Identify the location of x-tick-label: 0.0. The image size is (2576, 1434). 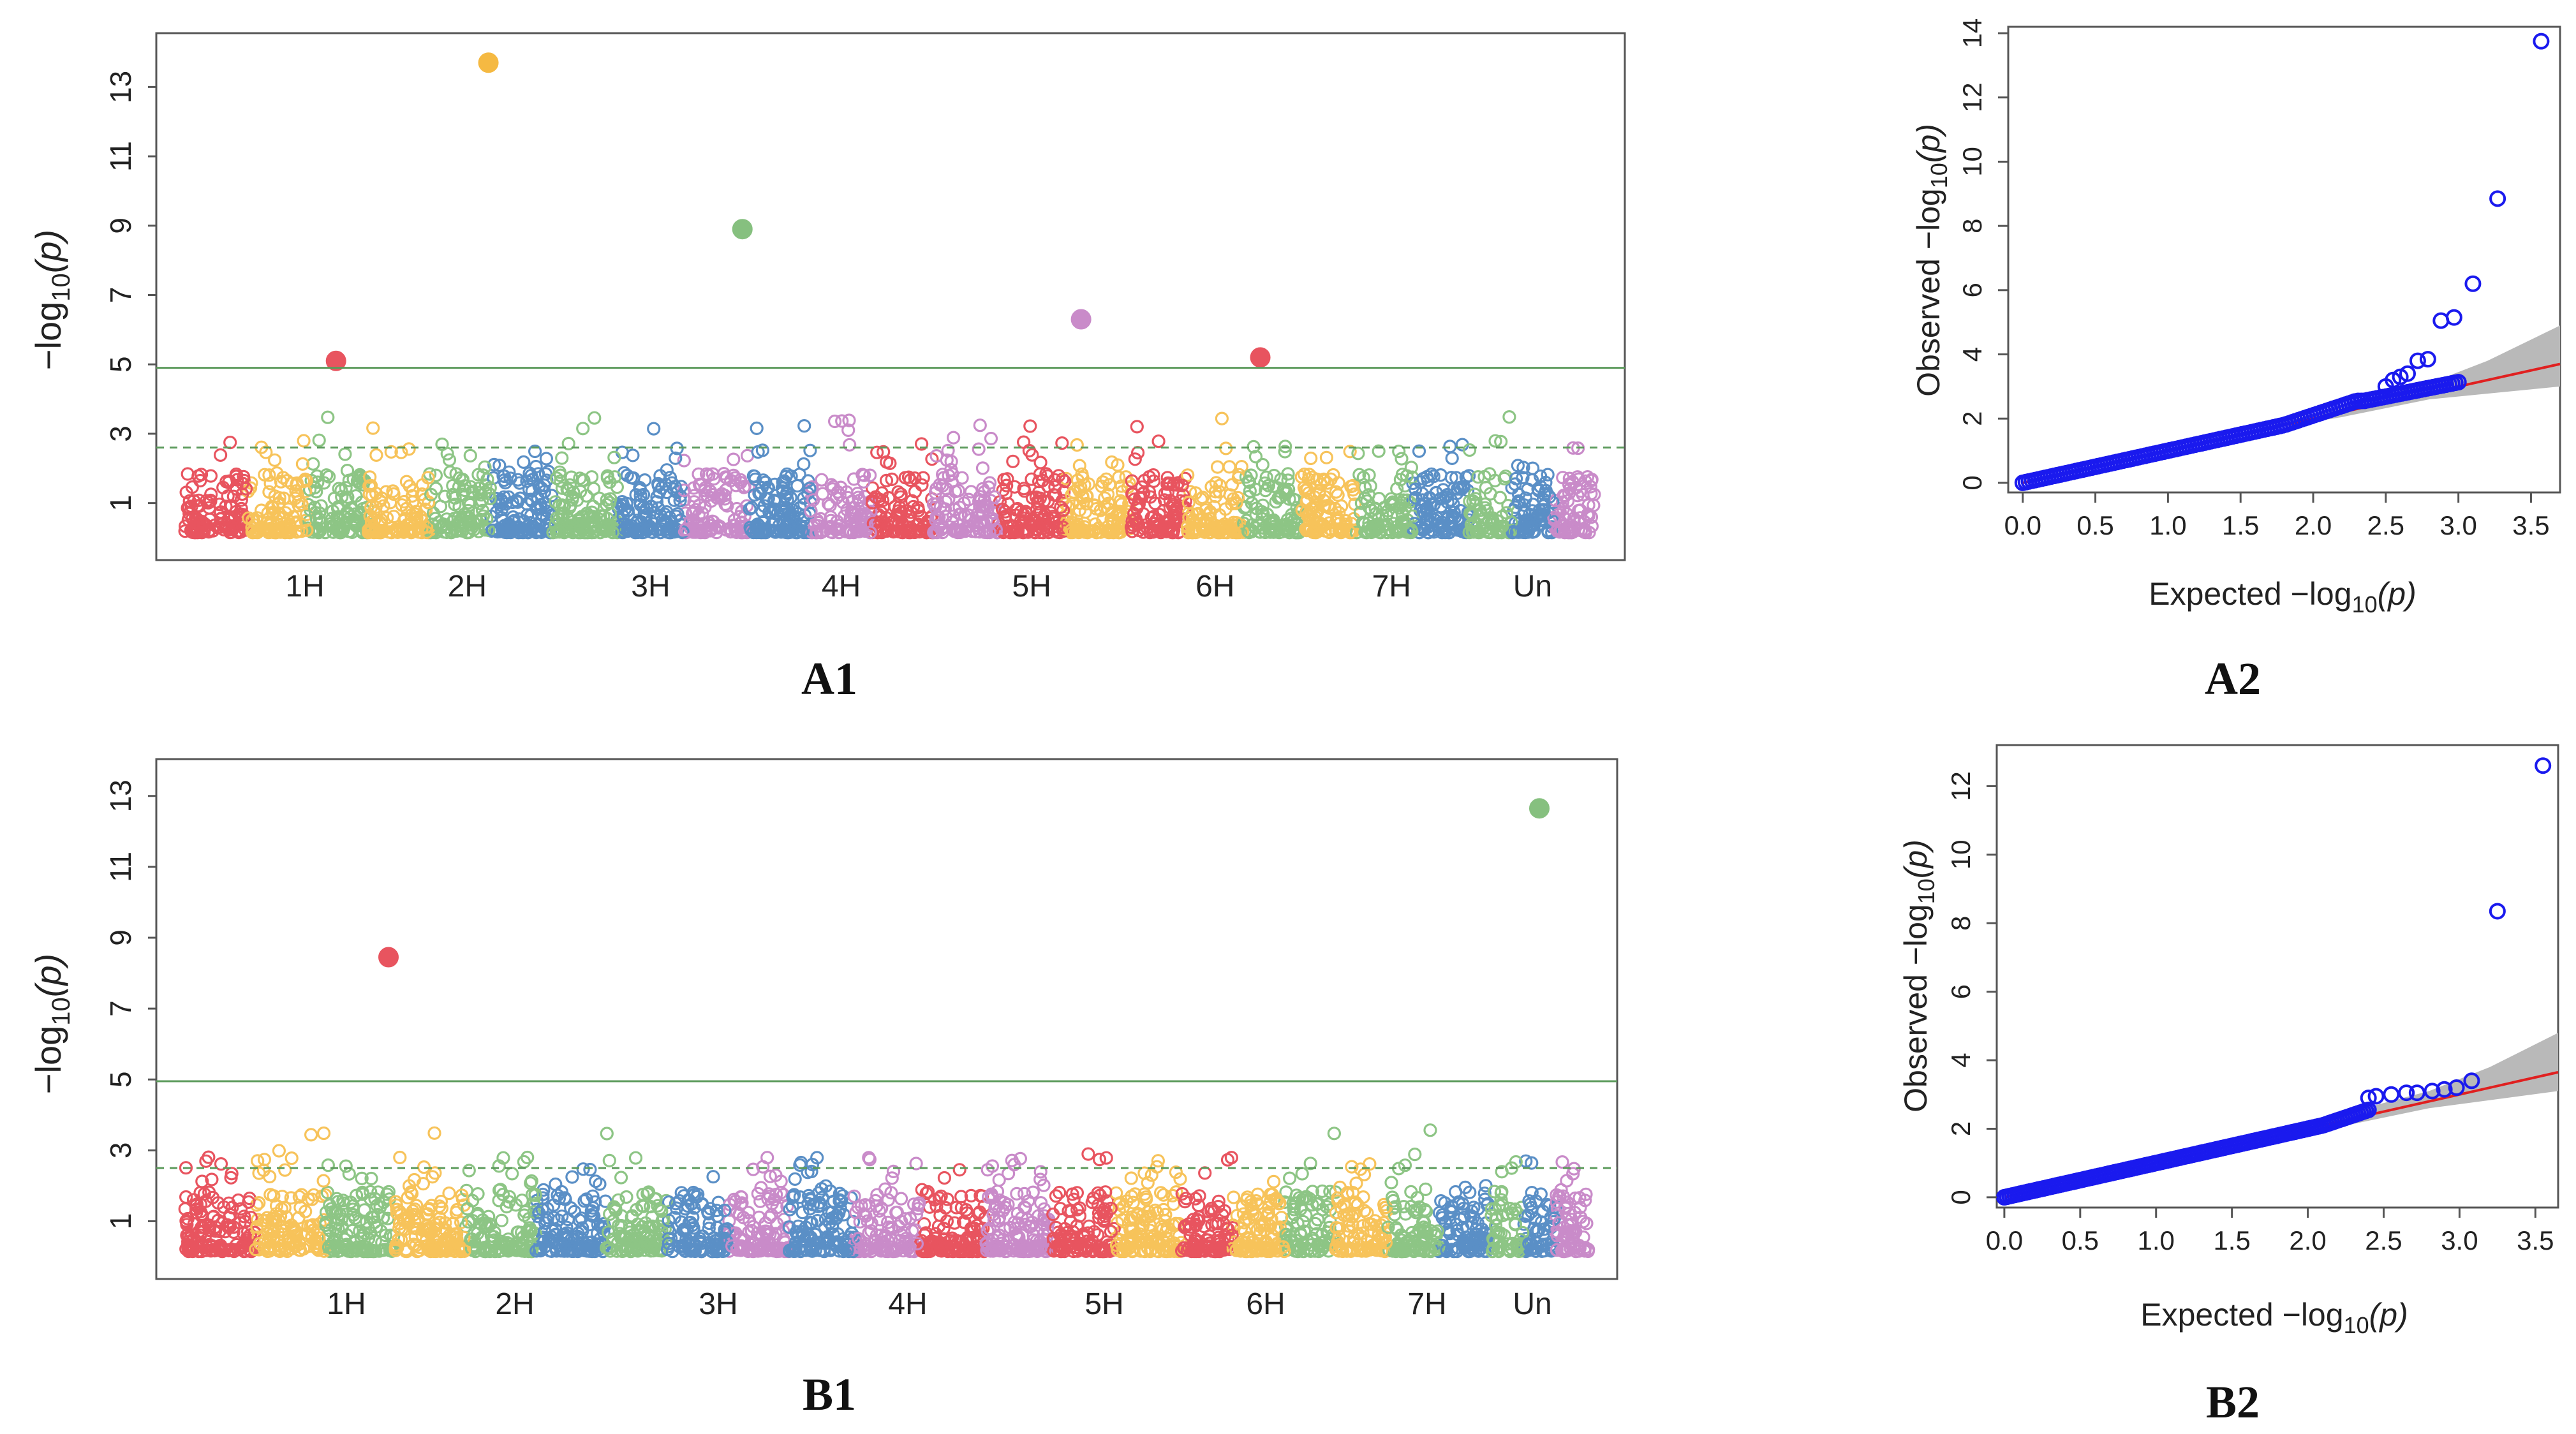
(2022, 525).